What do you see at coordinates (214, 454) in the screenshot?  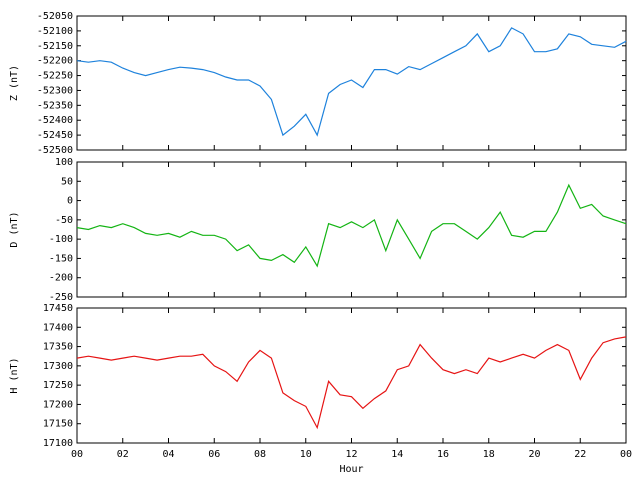 I see `x-tick-label: 06` at bounding box center [214, 454].